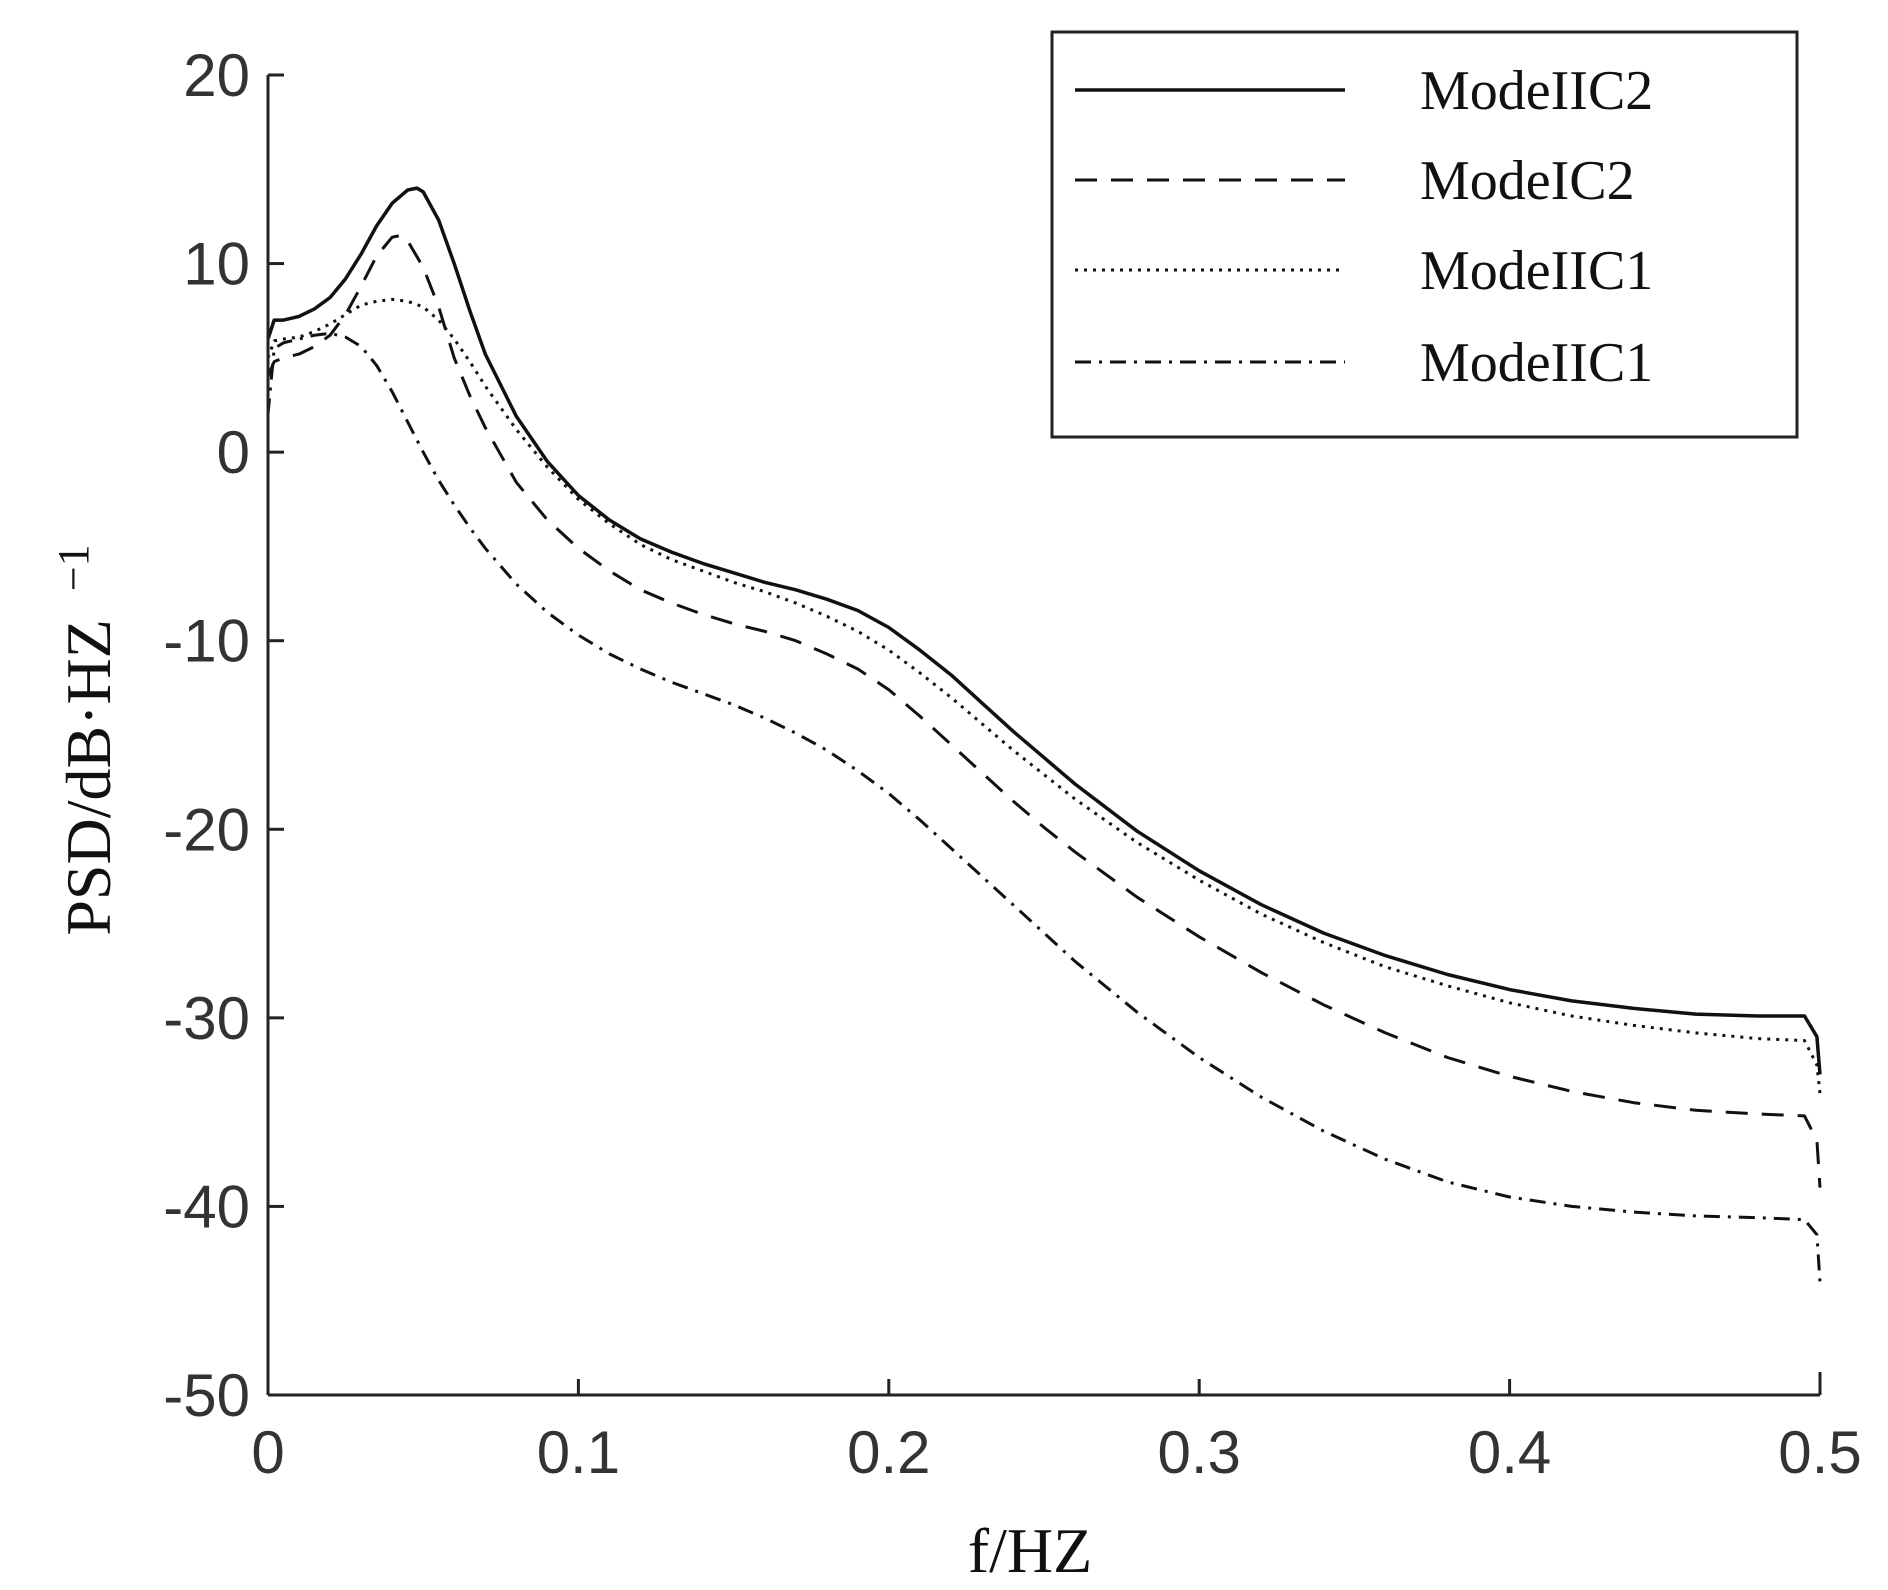  Describe the element at coordinates (1030, 1550) in the screenshot. I see `x-axis-title: f/HZ` at that location.